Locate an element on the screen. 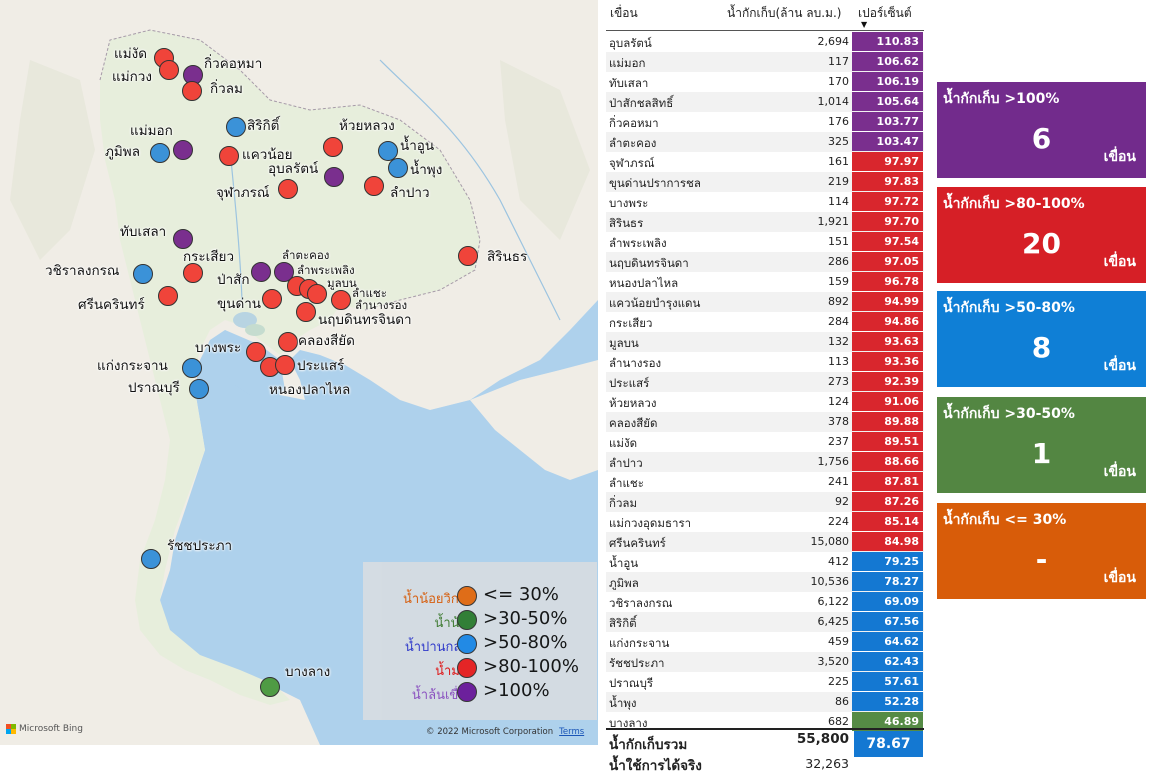 This screenshot has height=778, width=1153. dam-marker-huai-luang is located at coordinates (333, 147).